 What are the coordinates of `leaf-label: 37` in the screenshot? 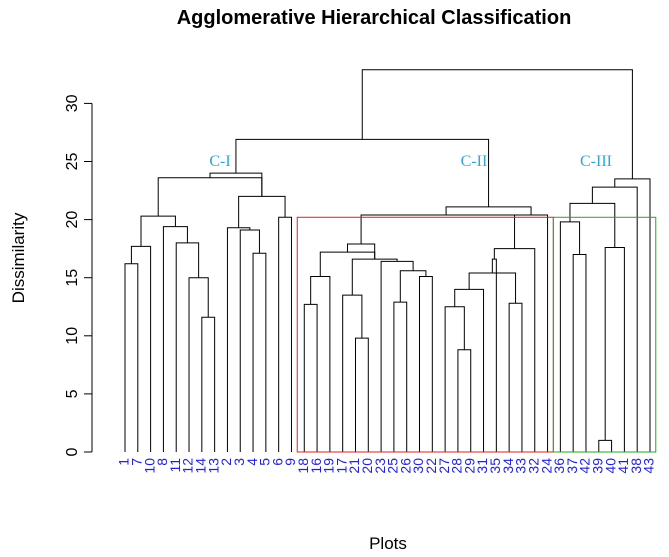 It's located at (572, 466).